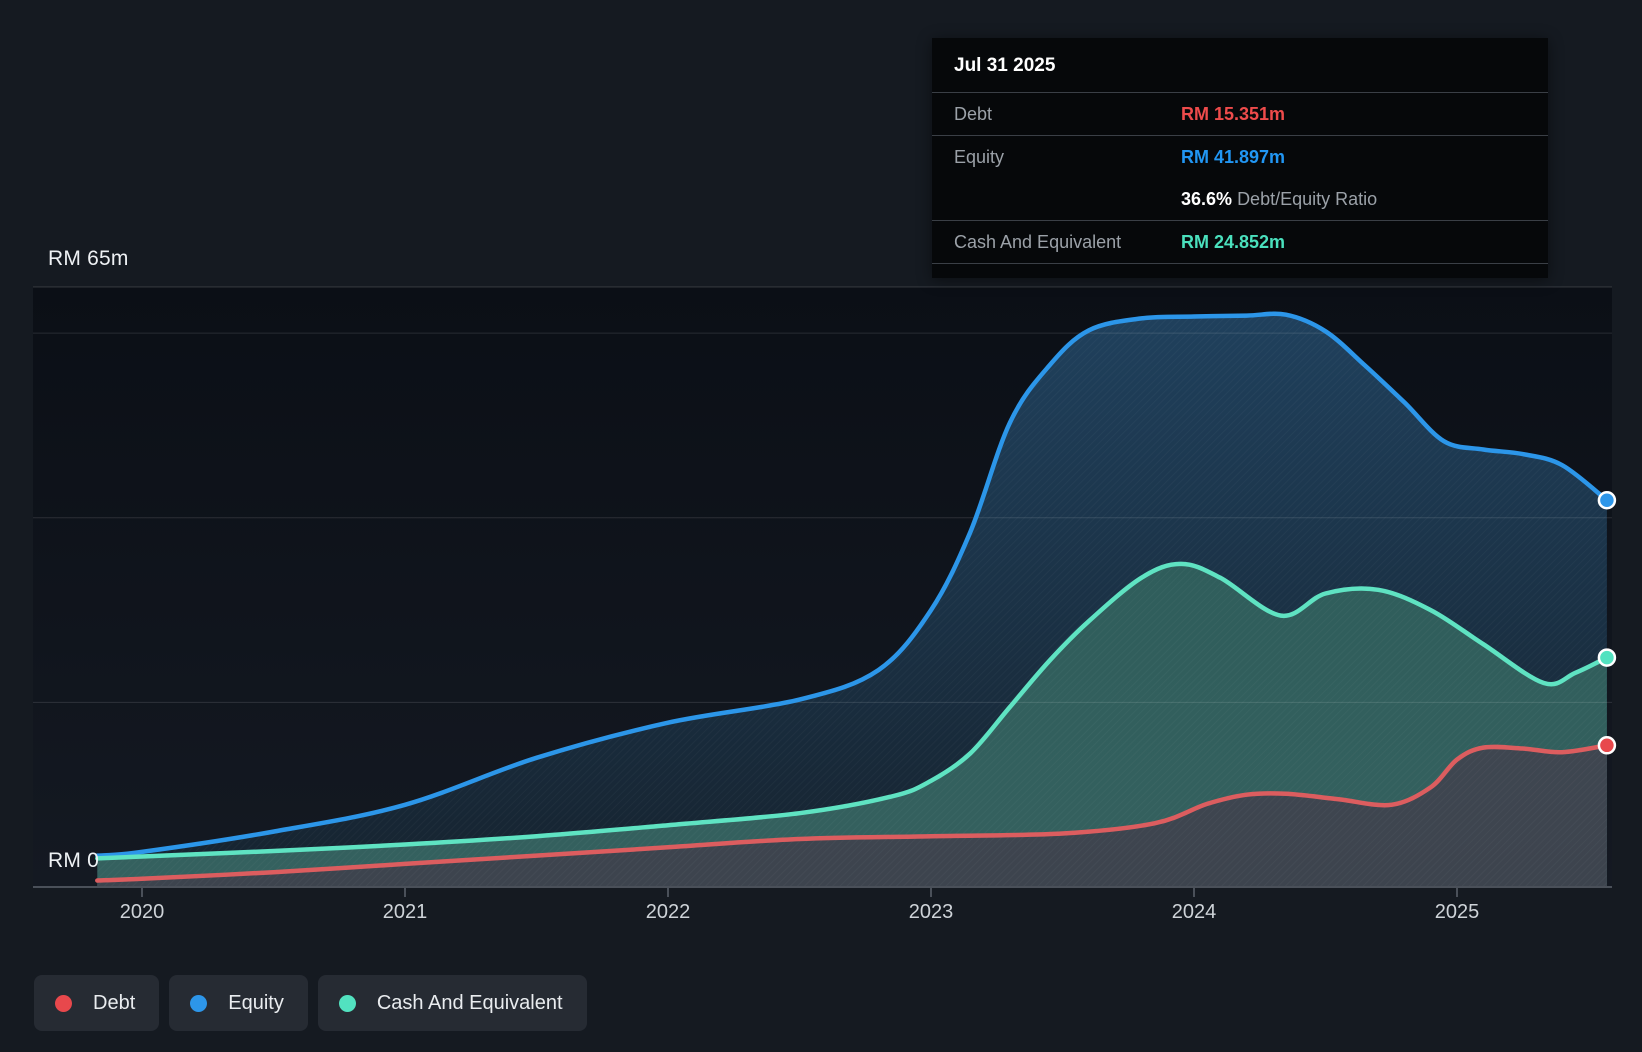 This screenshot has width=1642, height=1052. What do you see at coordinates (1607, 745) in the screenshot?
I see `debt-end-marker` at bounding box center [1607, 745].